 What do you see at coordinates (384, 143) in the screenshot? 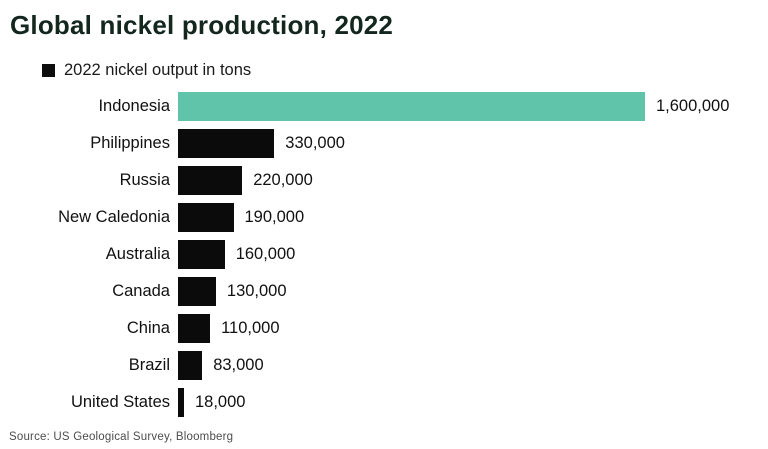
I see `chart-row: Philippines 330,000` at bounding box center [384, 143].